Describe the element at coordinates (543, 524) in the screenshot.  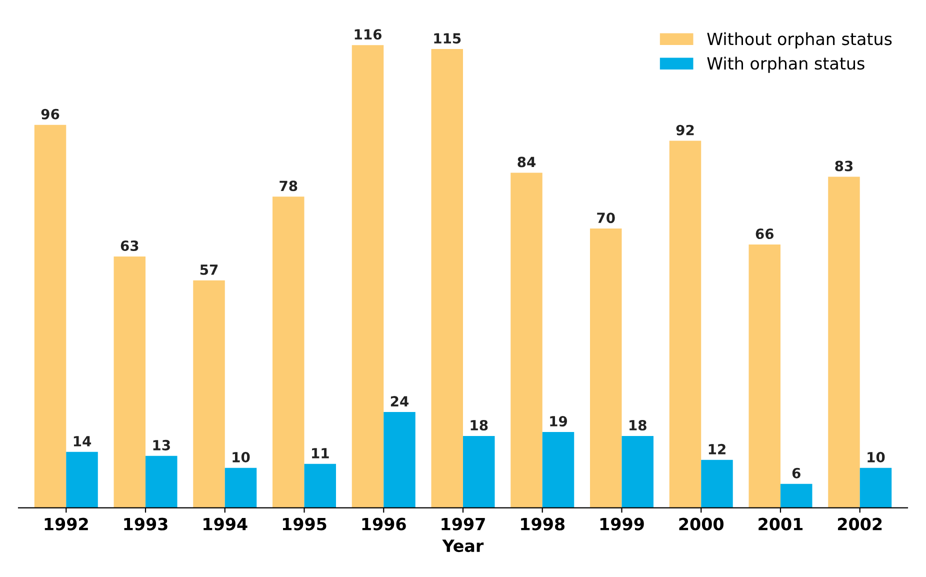
I see `x-tick-label: 1998` at that location.